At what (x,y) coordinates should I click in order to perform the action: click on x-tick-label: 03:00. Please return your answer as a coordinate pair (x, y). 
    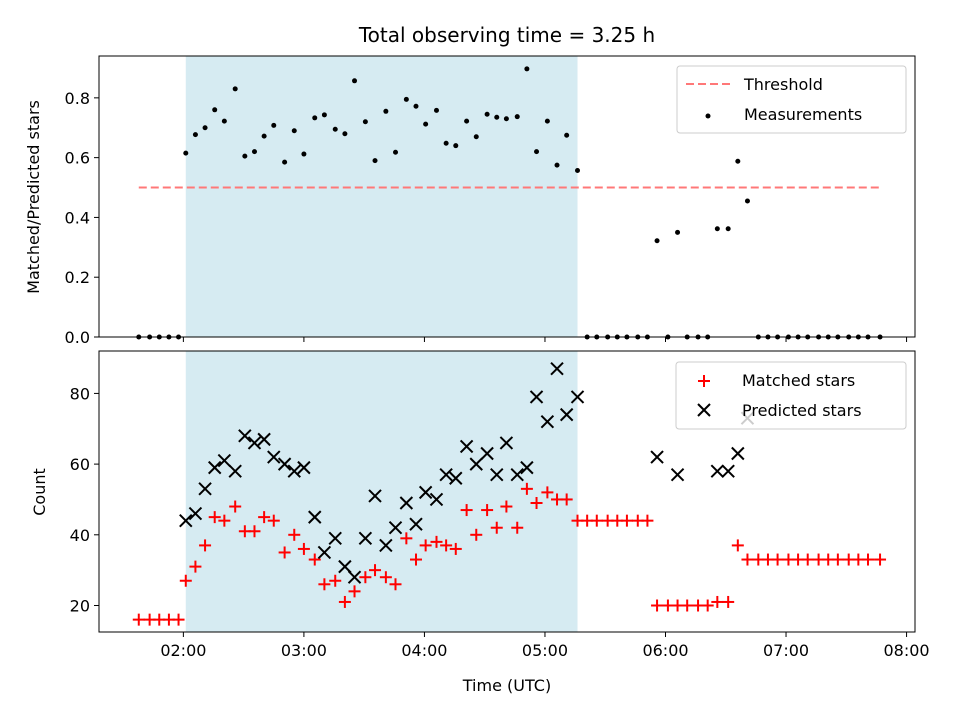
    Looking at the image, I should click on (304, 650).